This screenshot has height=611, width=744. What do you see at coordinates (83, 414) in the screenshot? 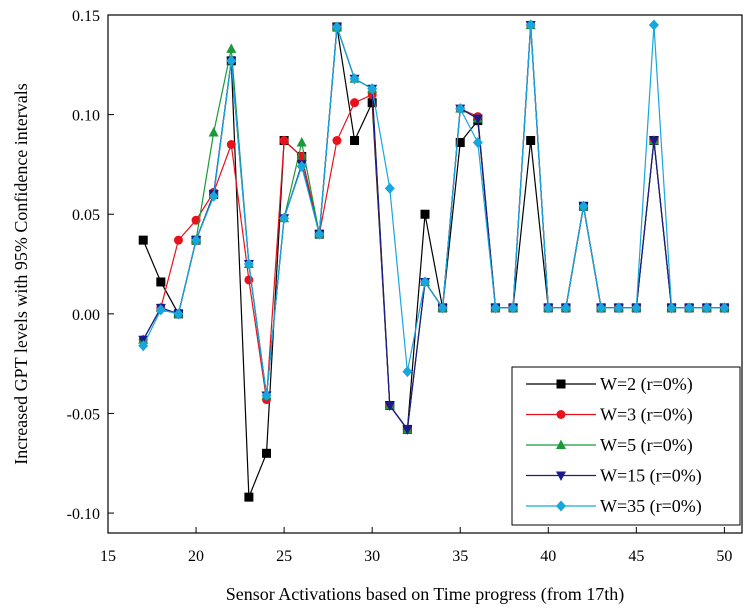
I see `y-tick-label: -0.05` at bounding box center [83, 414].